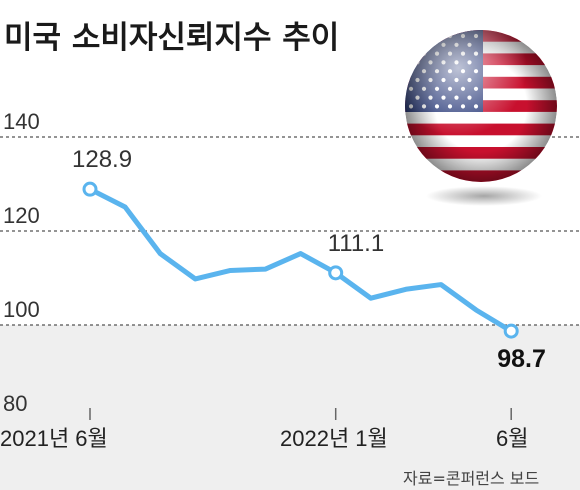 The height and width of the screenshot is (490, 580). Describe the element at coordinates (171, 38) in the screenshot. I see `chart-title: 미국 소비자신뢰지수 추이` at that location.